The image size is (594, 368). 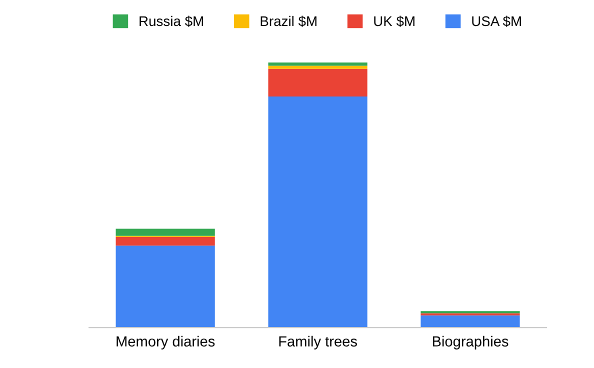 What do you see at coordinates (394, 21) in the screenshot?
I see `legend-label: UK $M` at bounding box center [394, 21].